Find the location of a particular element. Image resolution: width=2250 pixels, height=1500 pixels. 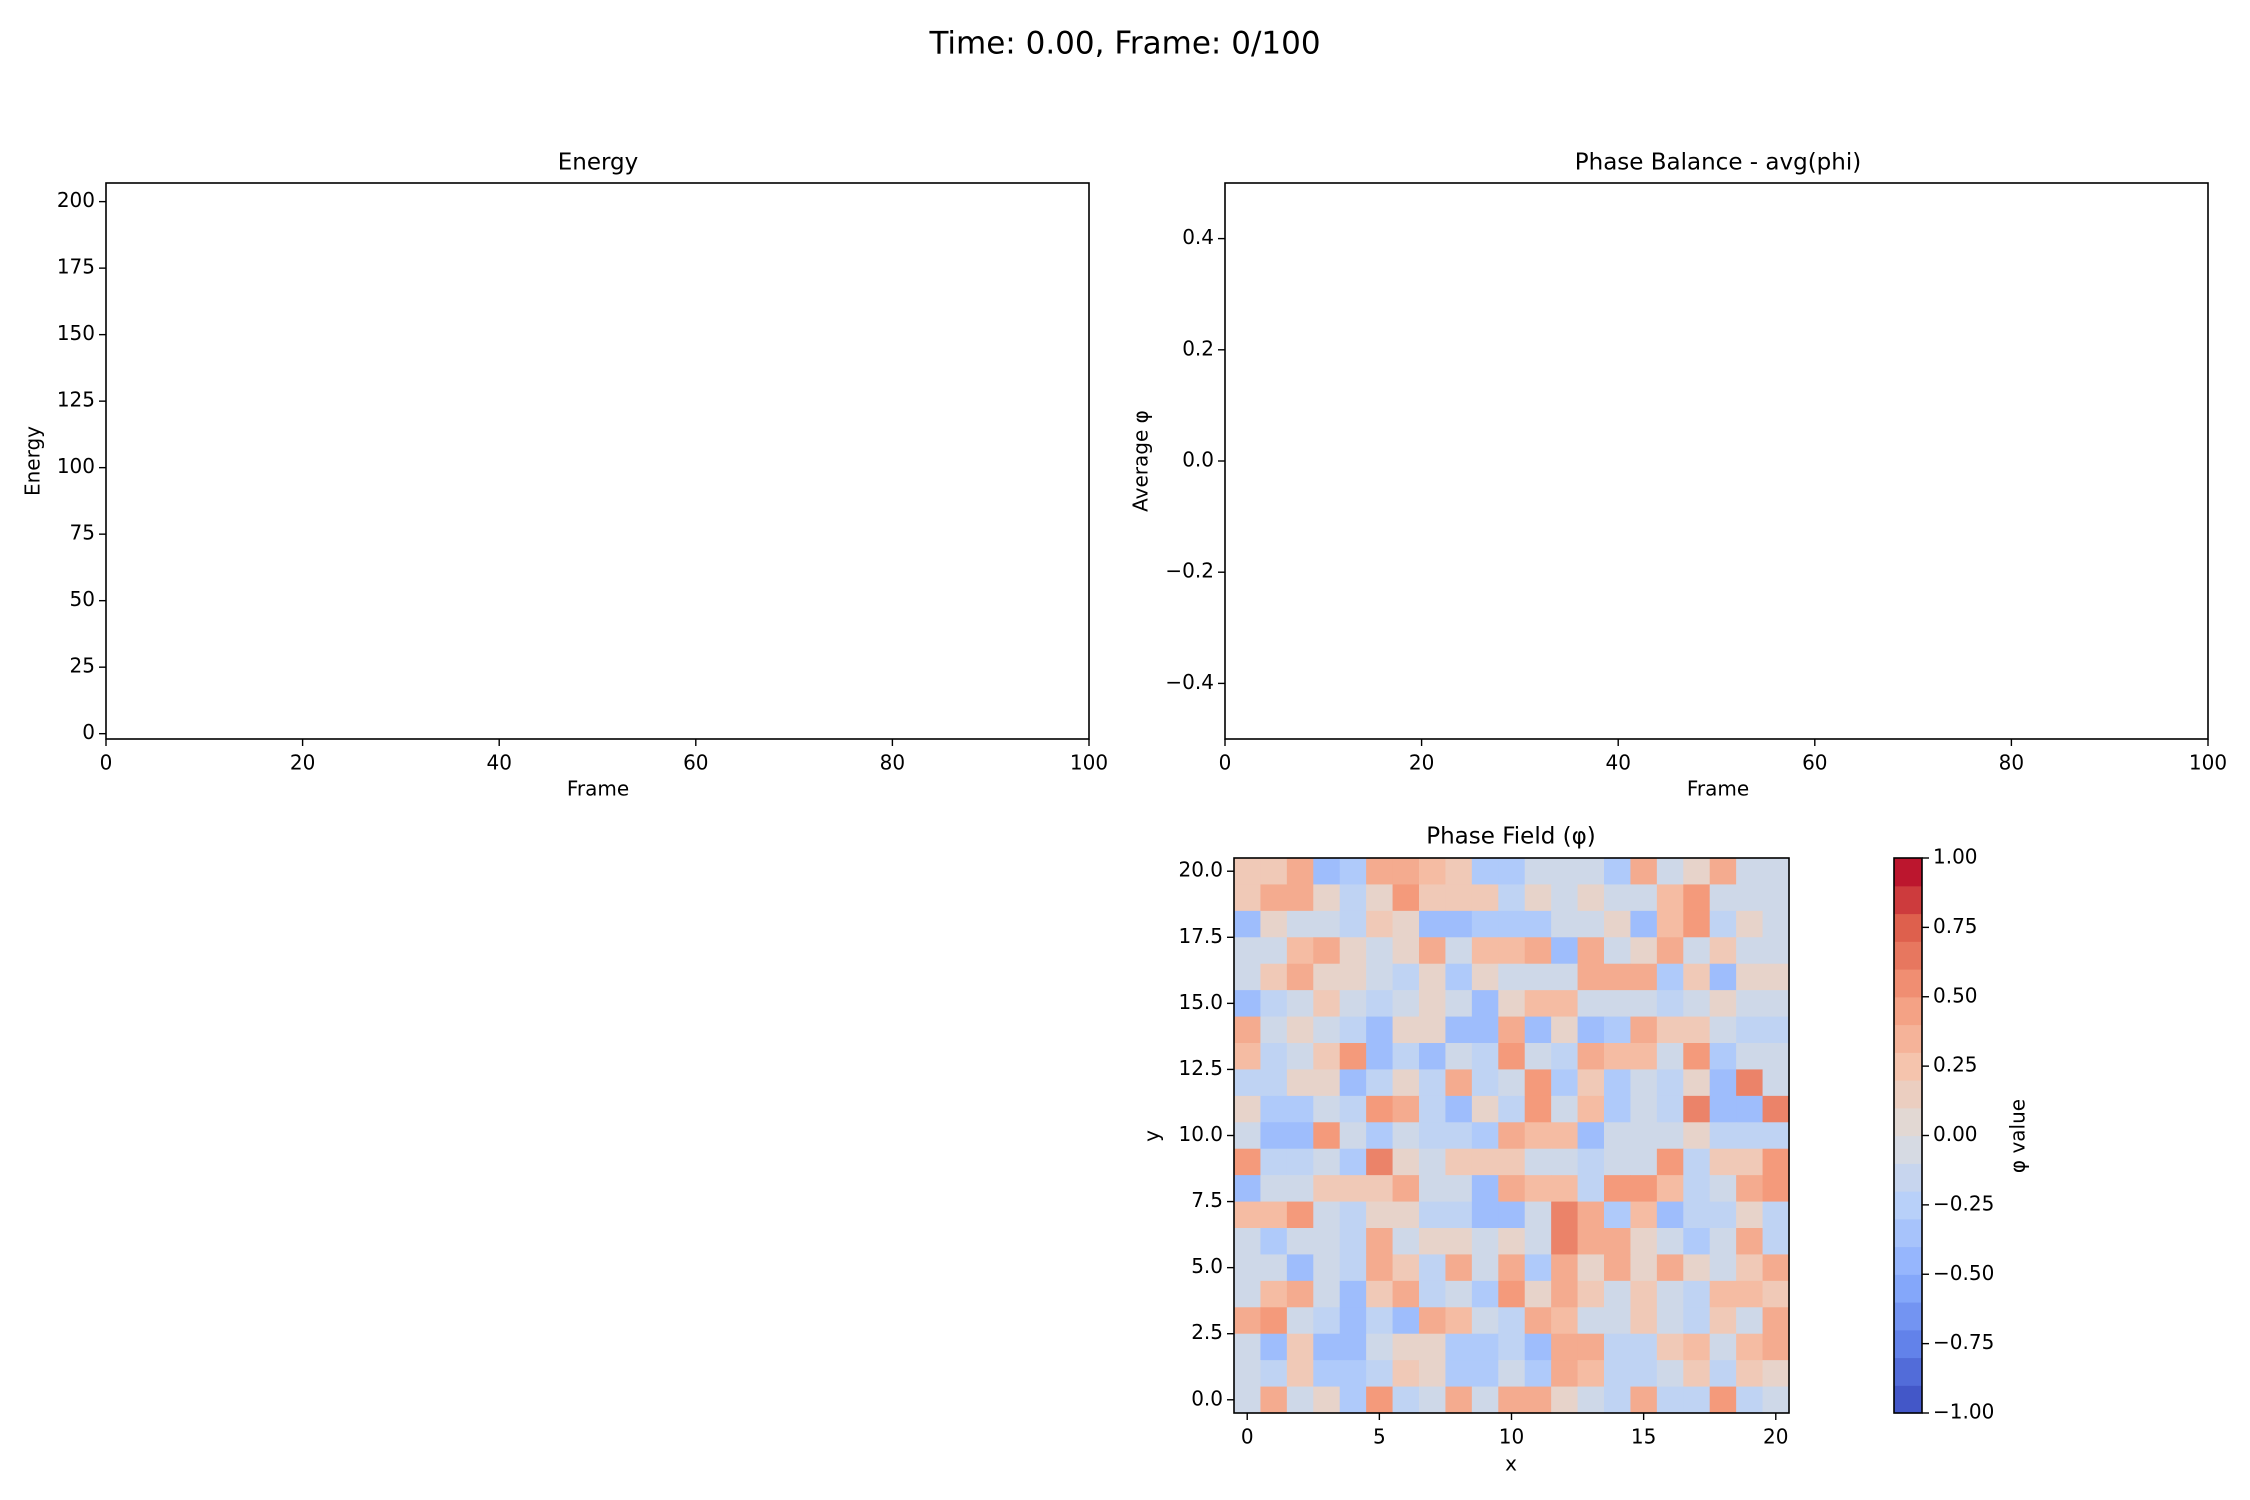

colorbar-tick-label: −0.25 is located at coordinates (1963, 1203).